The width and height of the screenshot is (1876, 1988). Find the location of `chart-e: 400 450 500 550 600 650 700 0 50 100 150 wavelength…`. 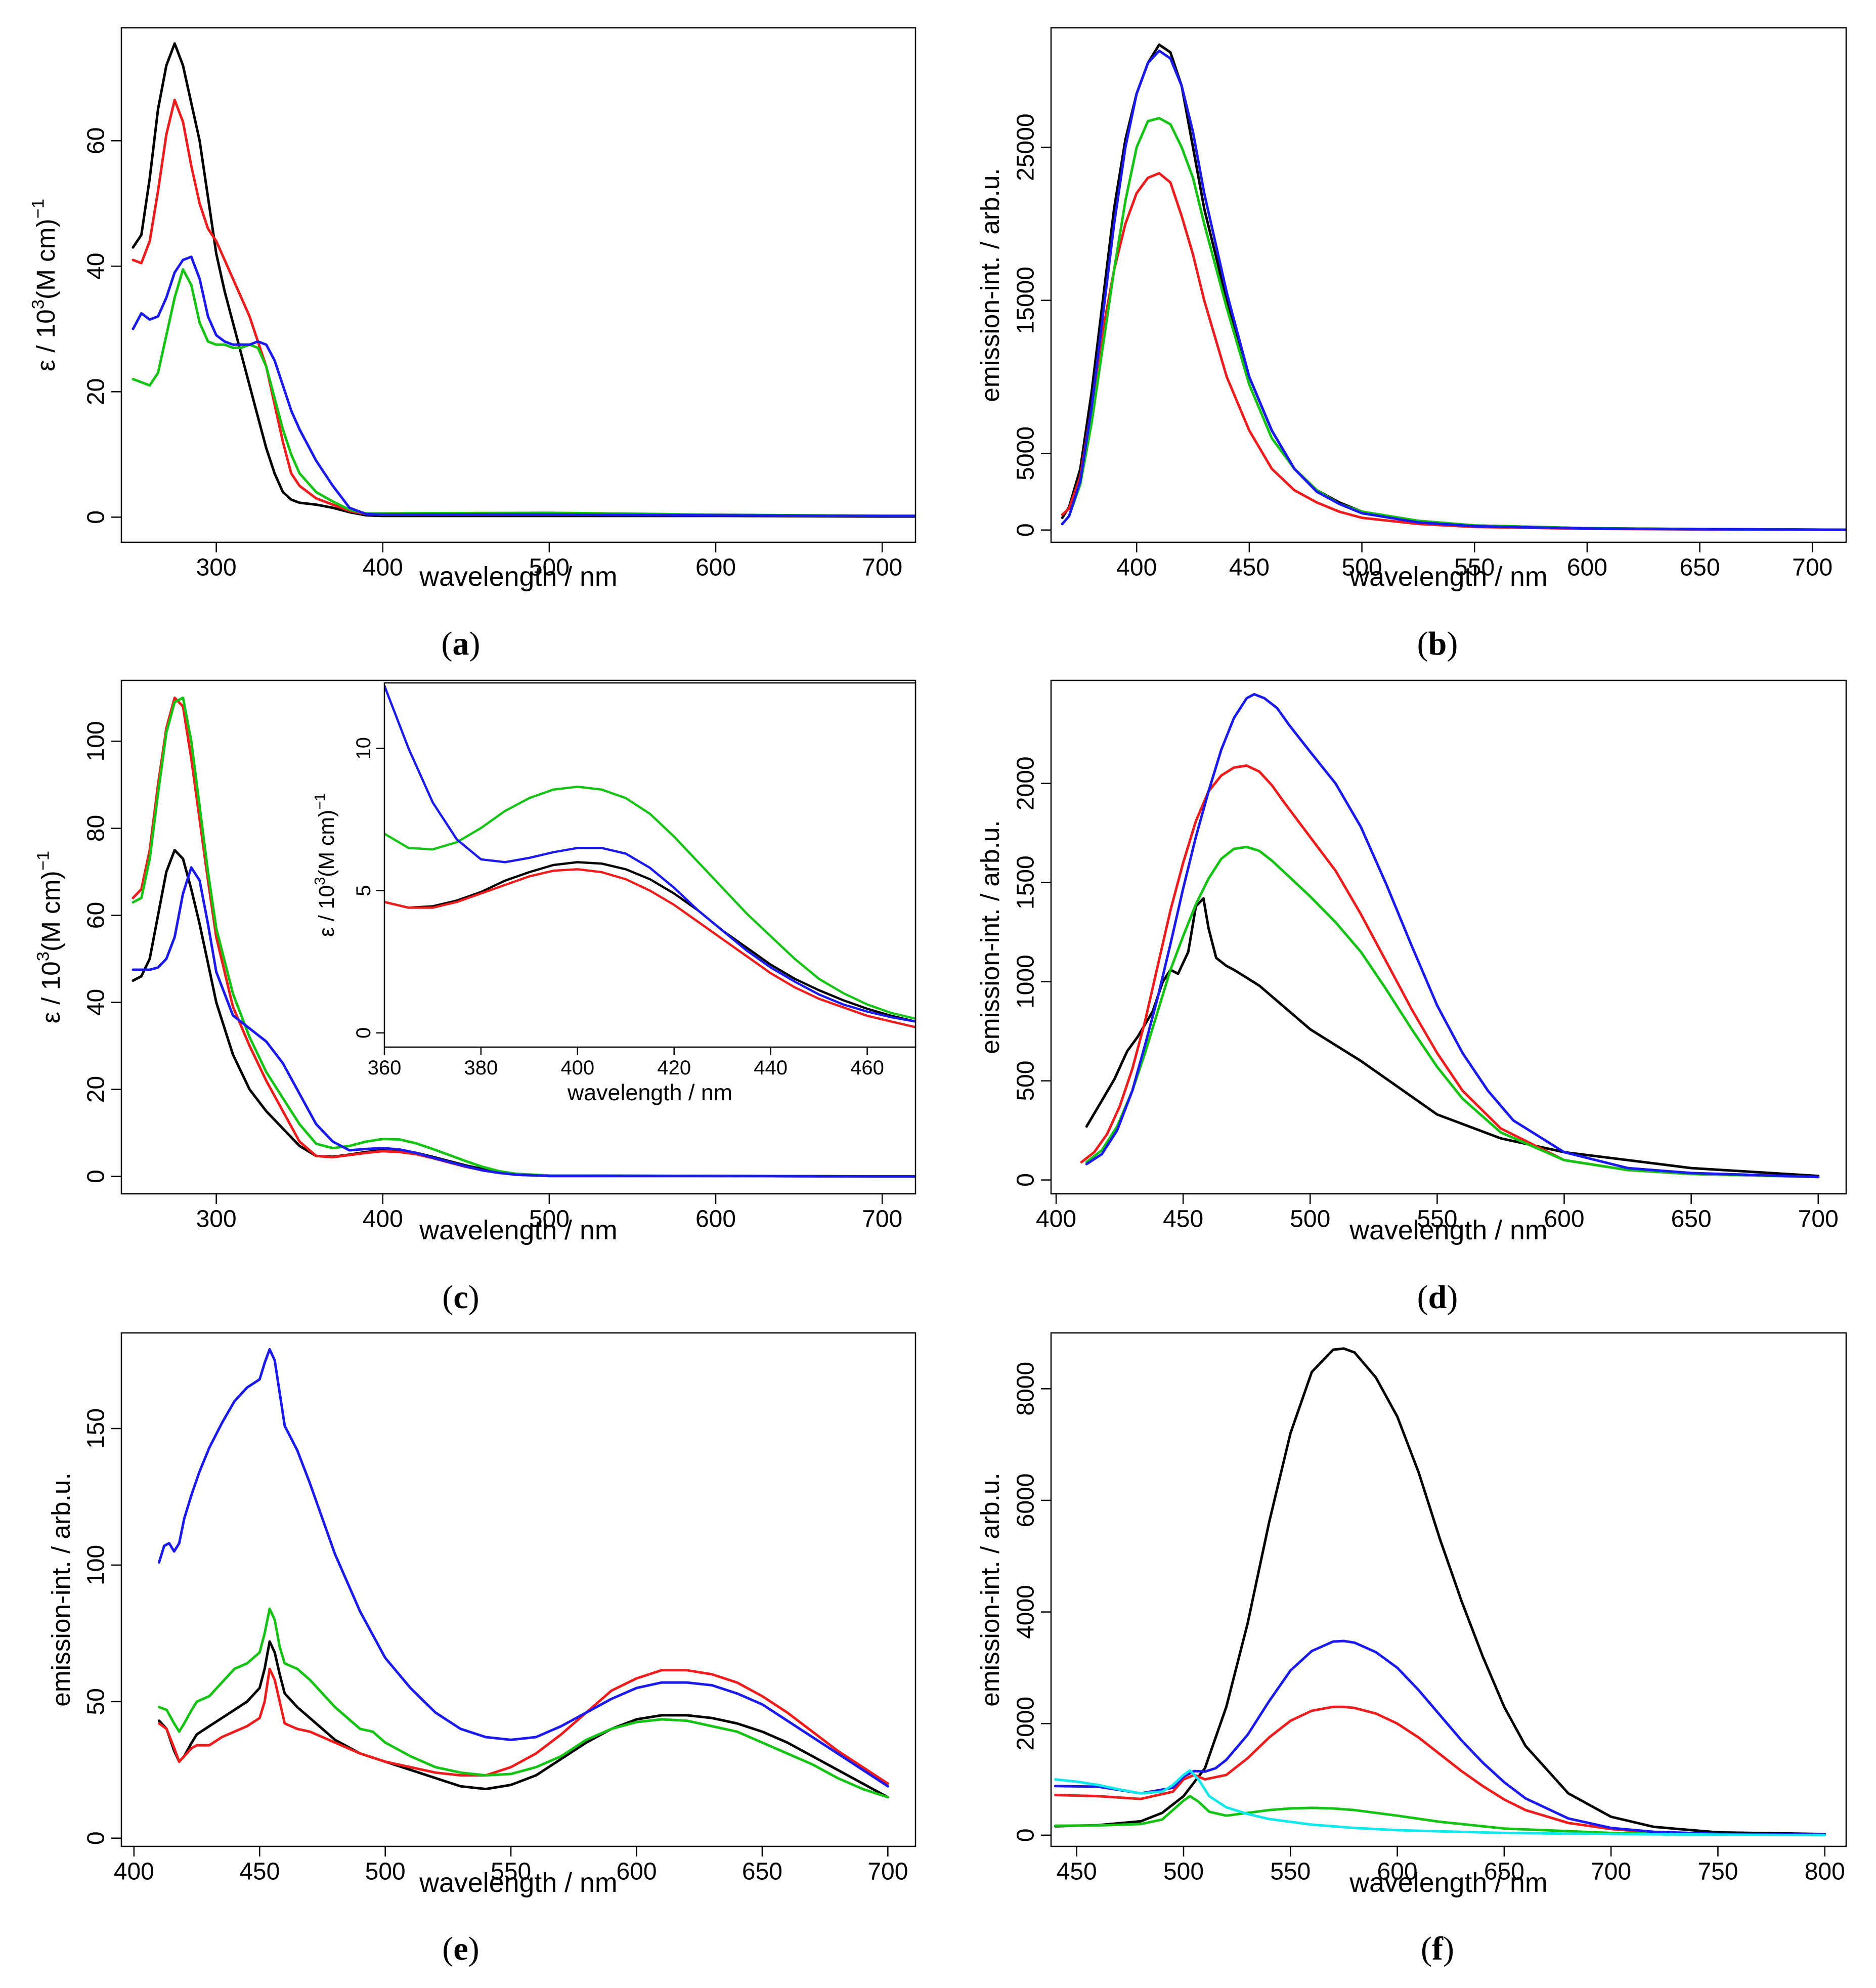

chart-e: 400 450 500 550 600 650 700 0 50 100 150 wavelength… is located at coordinates (482, 1615).